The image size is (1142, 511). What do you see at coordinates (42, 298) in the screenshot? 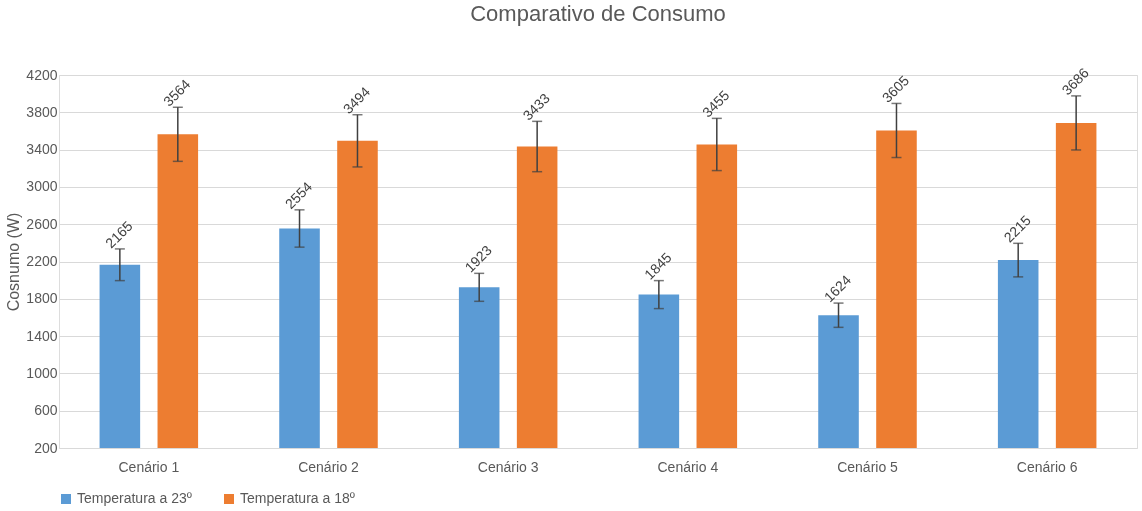
I see `y-tick-label: 1800` at bounding box center [42, 298].